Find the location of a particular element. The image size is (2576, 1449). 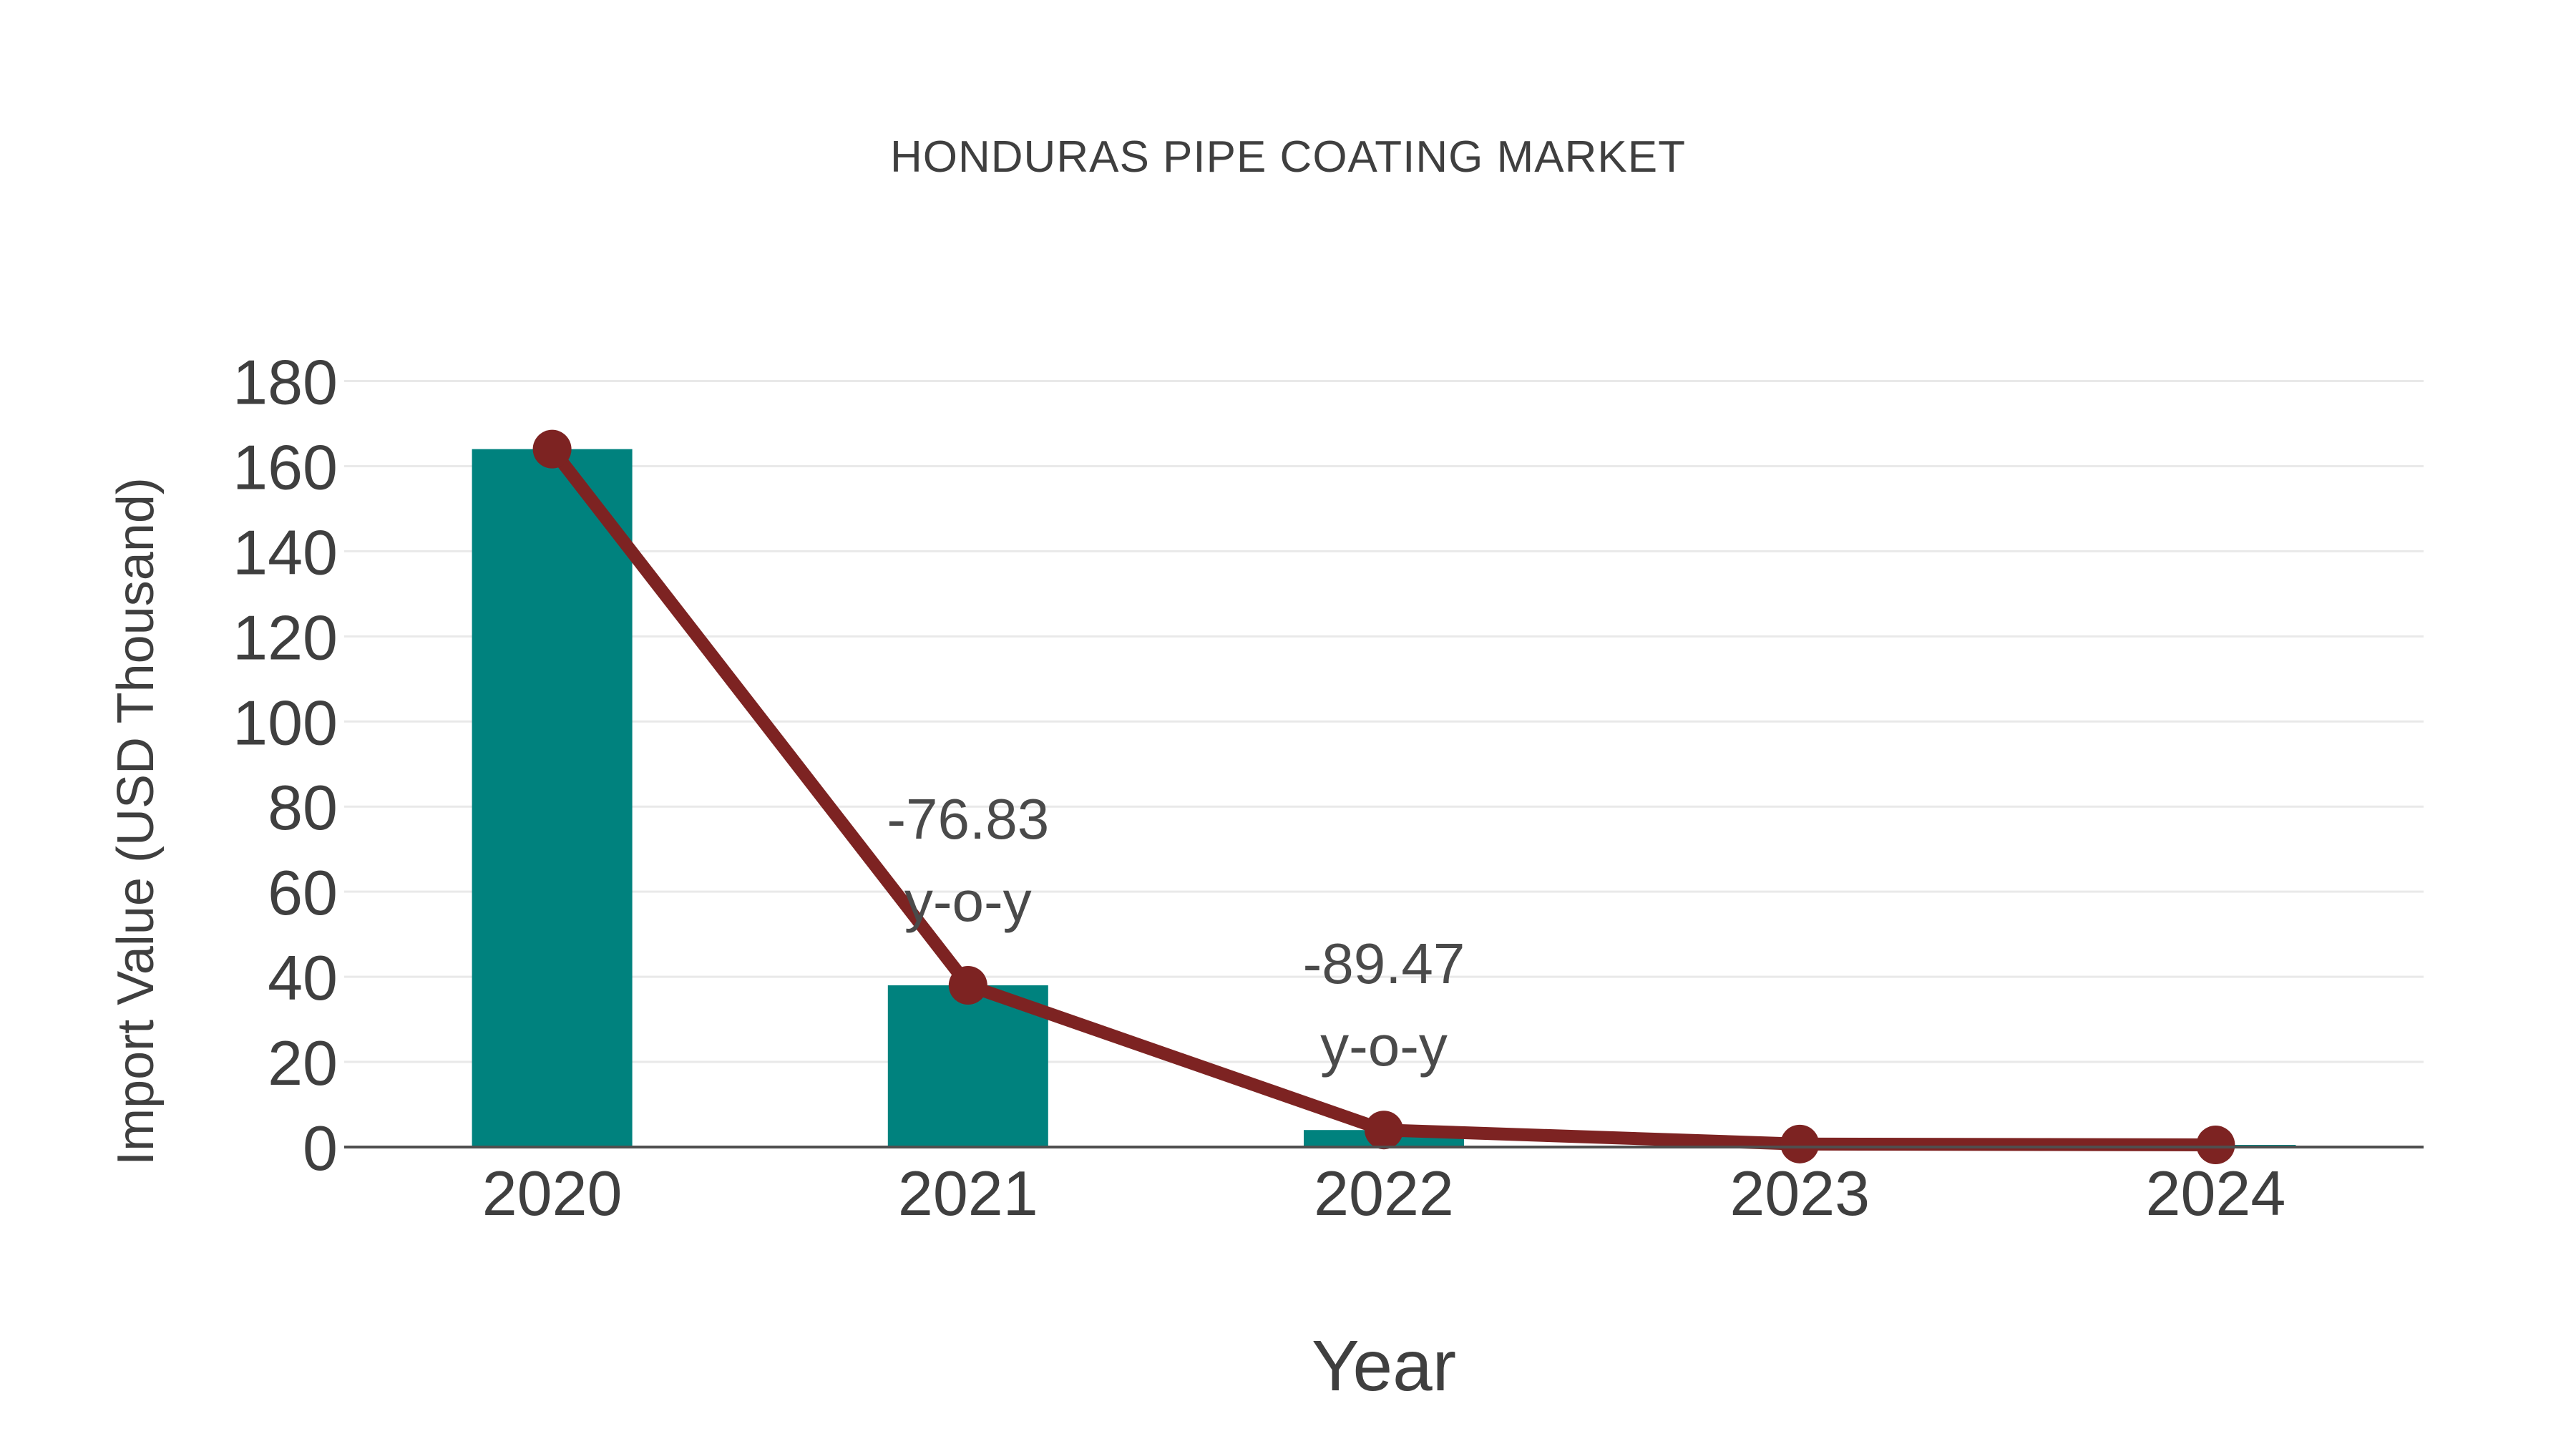

y-tick-120: 120 is located at coordinates (285, 637).